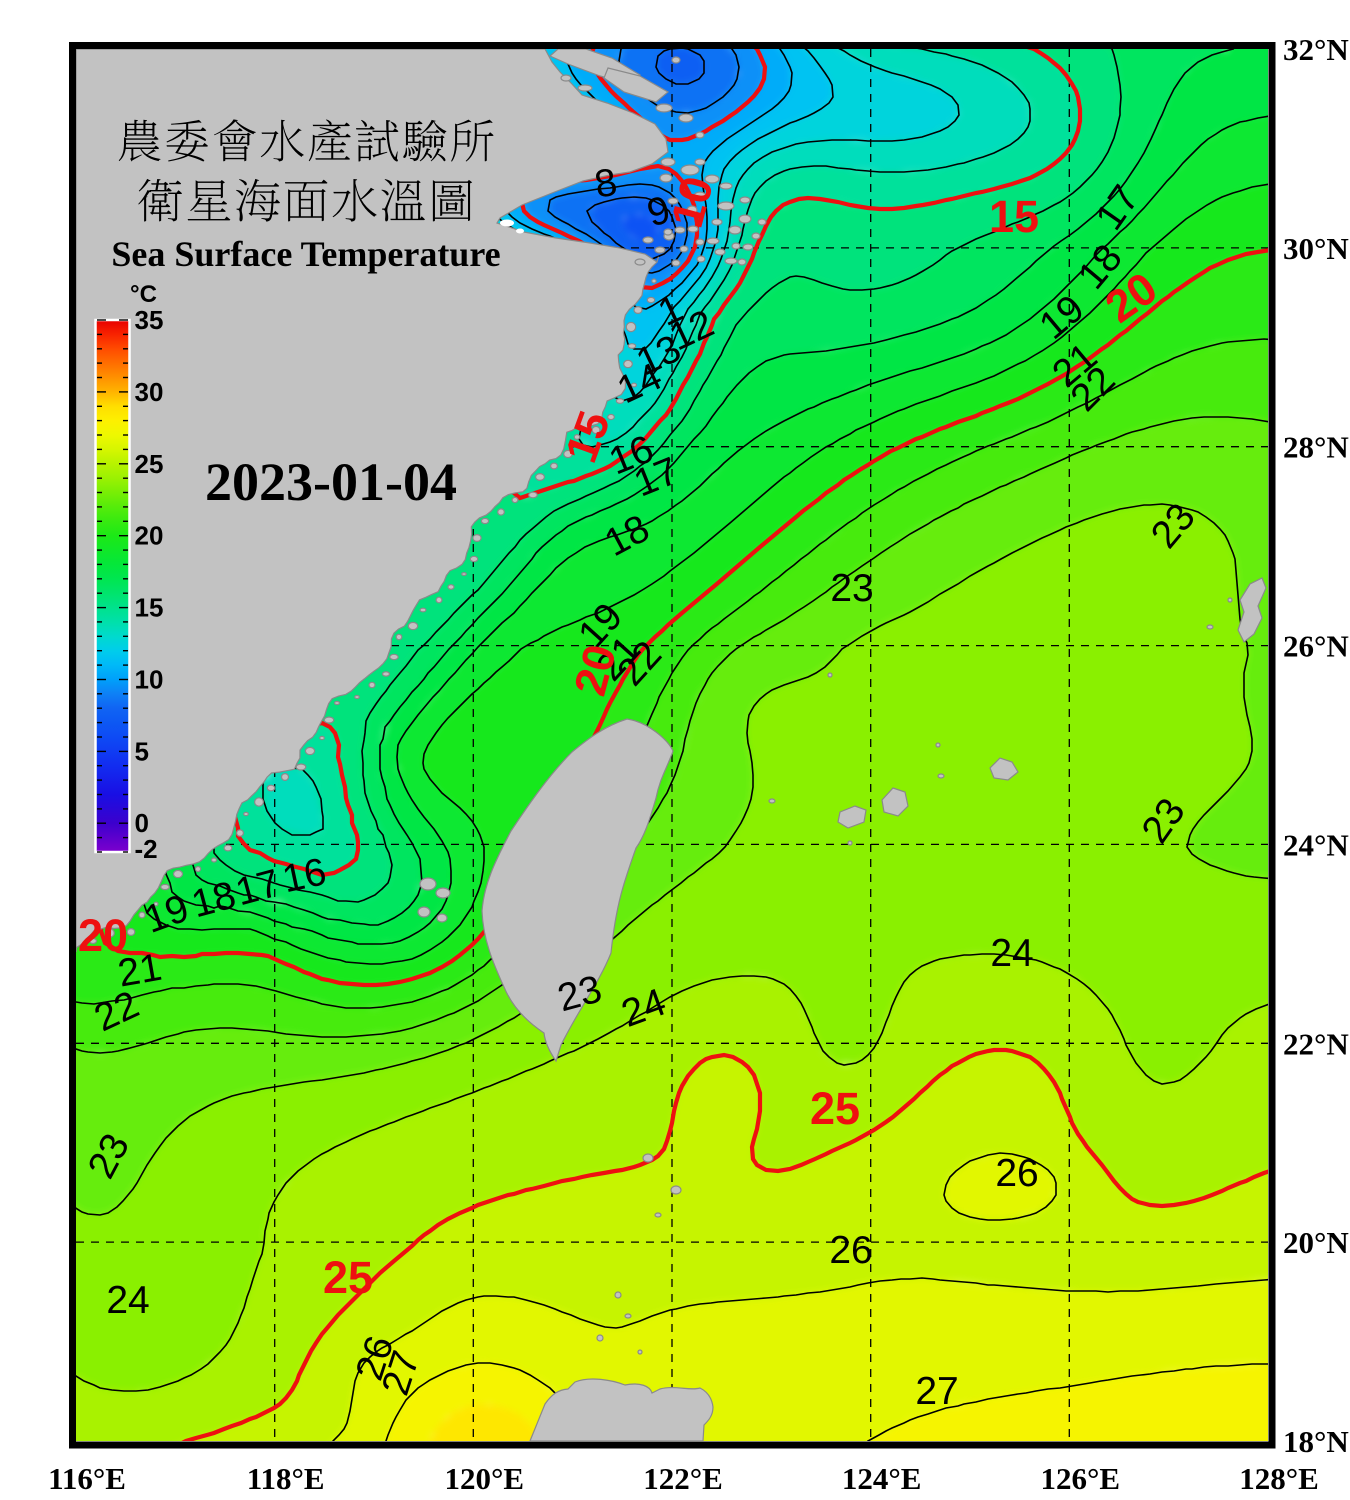  I want to click on svg-text: 23, so click(851, 588).